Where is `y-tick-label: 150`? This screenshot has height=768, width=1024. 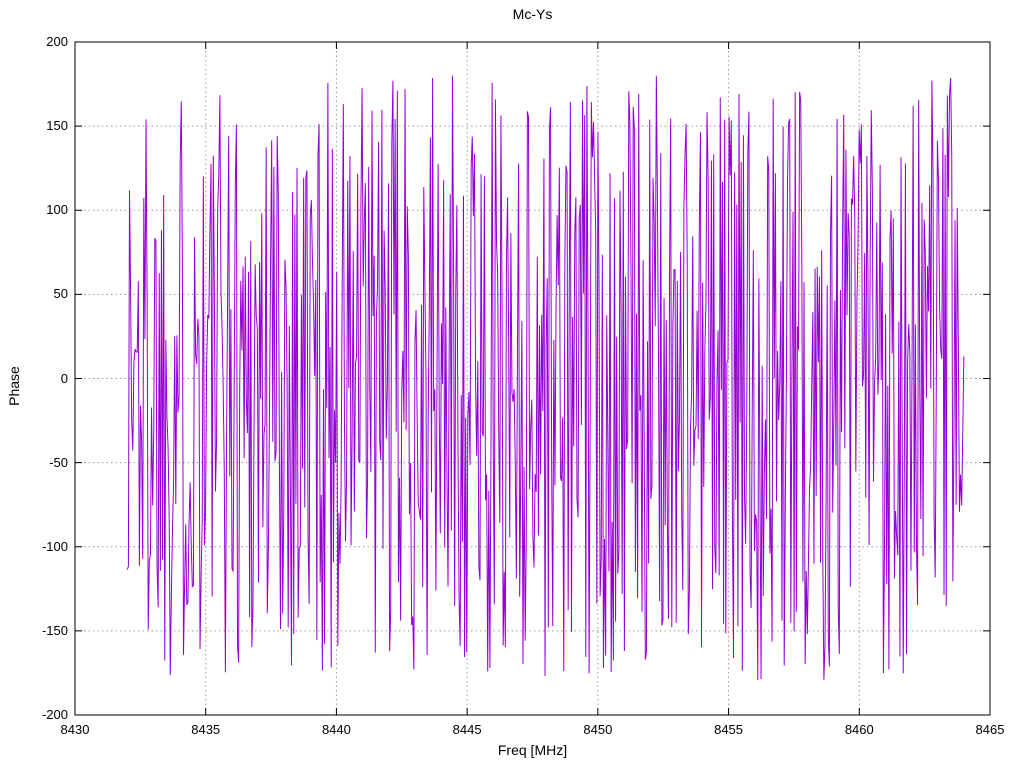
y-tick-label: 150 is located at coordinates (57, 126).